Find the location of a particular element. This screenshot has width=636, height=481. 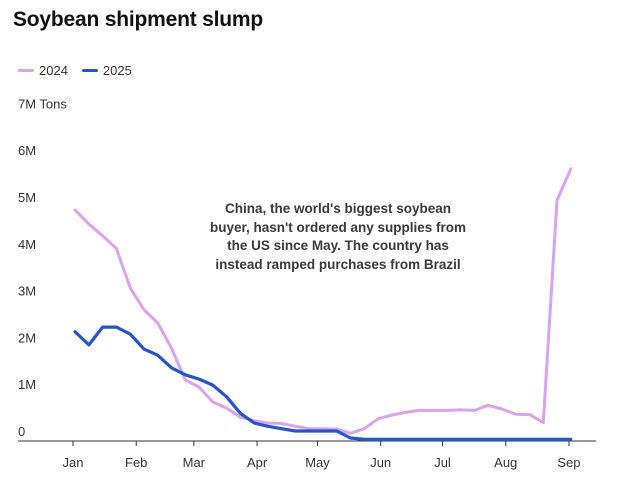

chart-title: Soybean shipment slump is located at coordinates (138, 19).